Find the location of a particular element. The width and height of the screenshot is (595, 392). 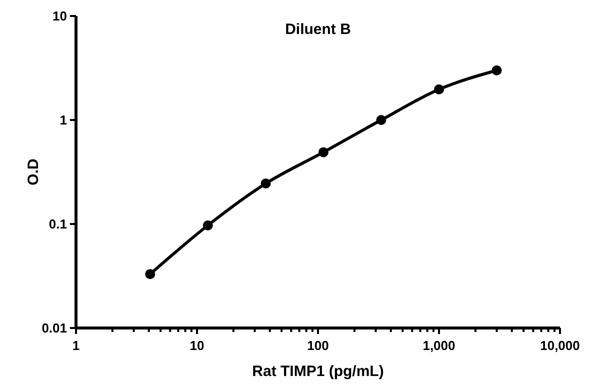

y-tick-label: 10 is located at coordinates (59, 16).